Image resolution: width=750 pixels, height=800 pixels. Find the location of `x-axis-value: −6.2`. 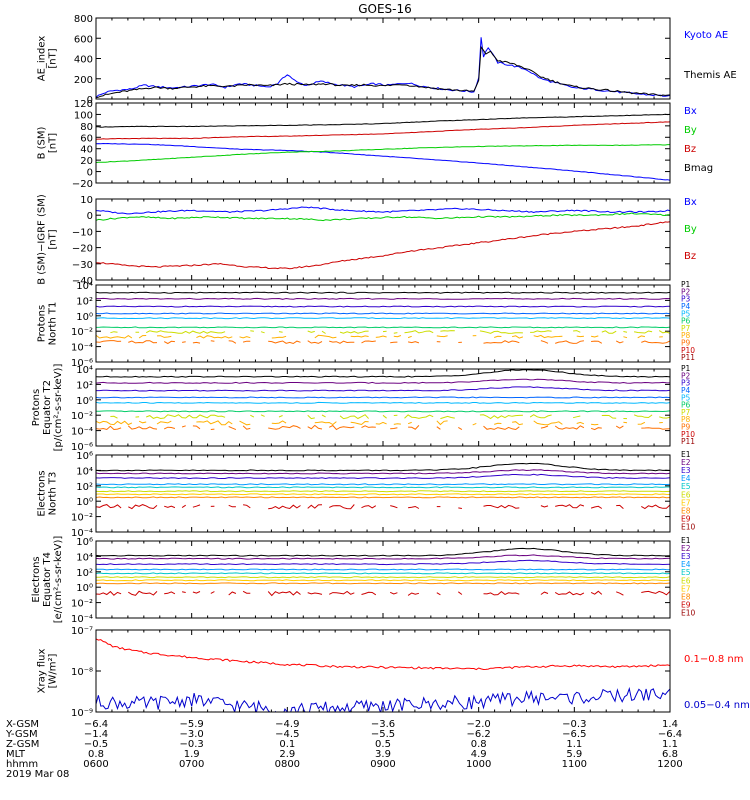

x-axis-value: −6.2 is located at coordinates (479, 734).